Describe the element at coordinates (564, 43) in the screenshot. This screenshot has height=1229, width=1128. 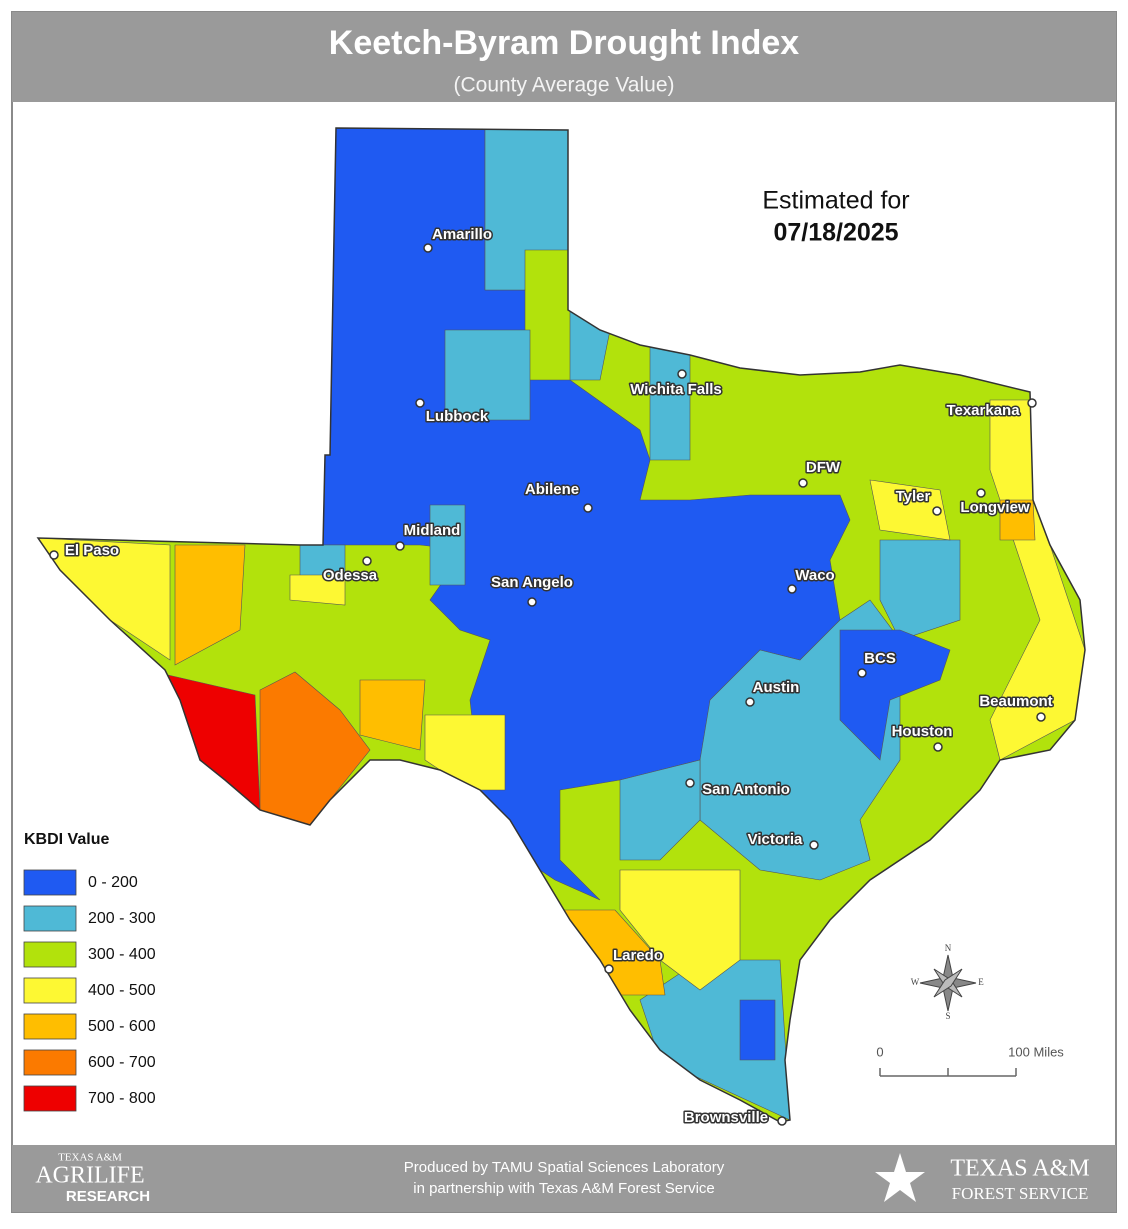
I see `title: Keetch-Byram Drought Index` at that location.